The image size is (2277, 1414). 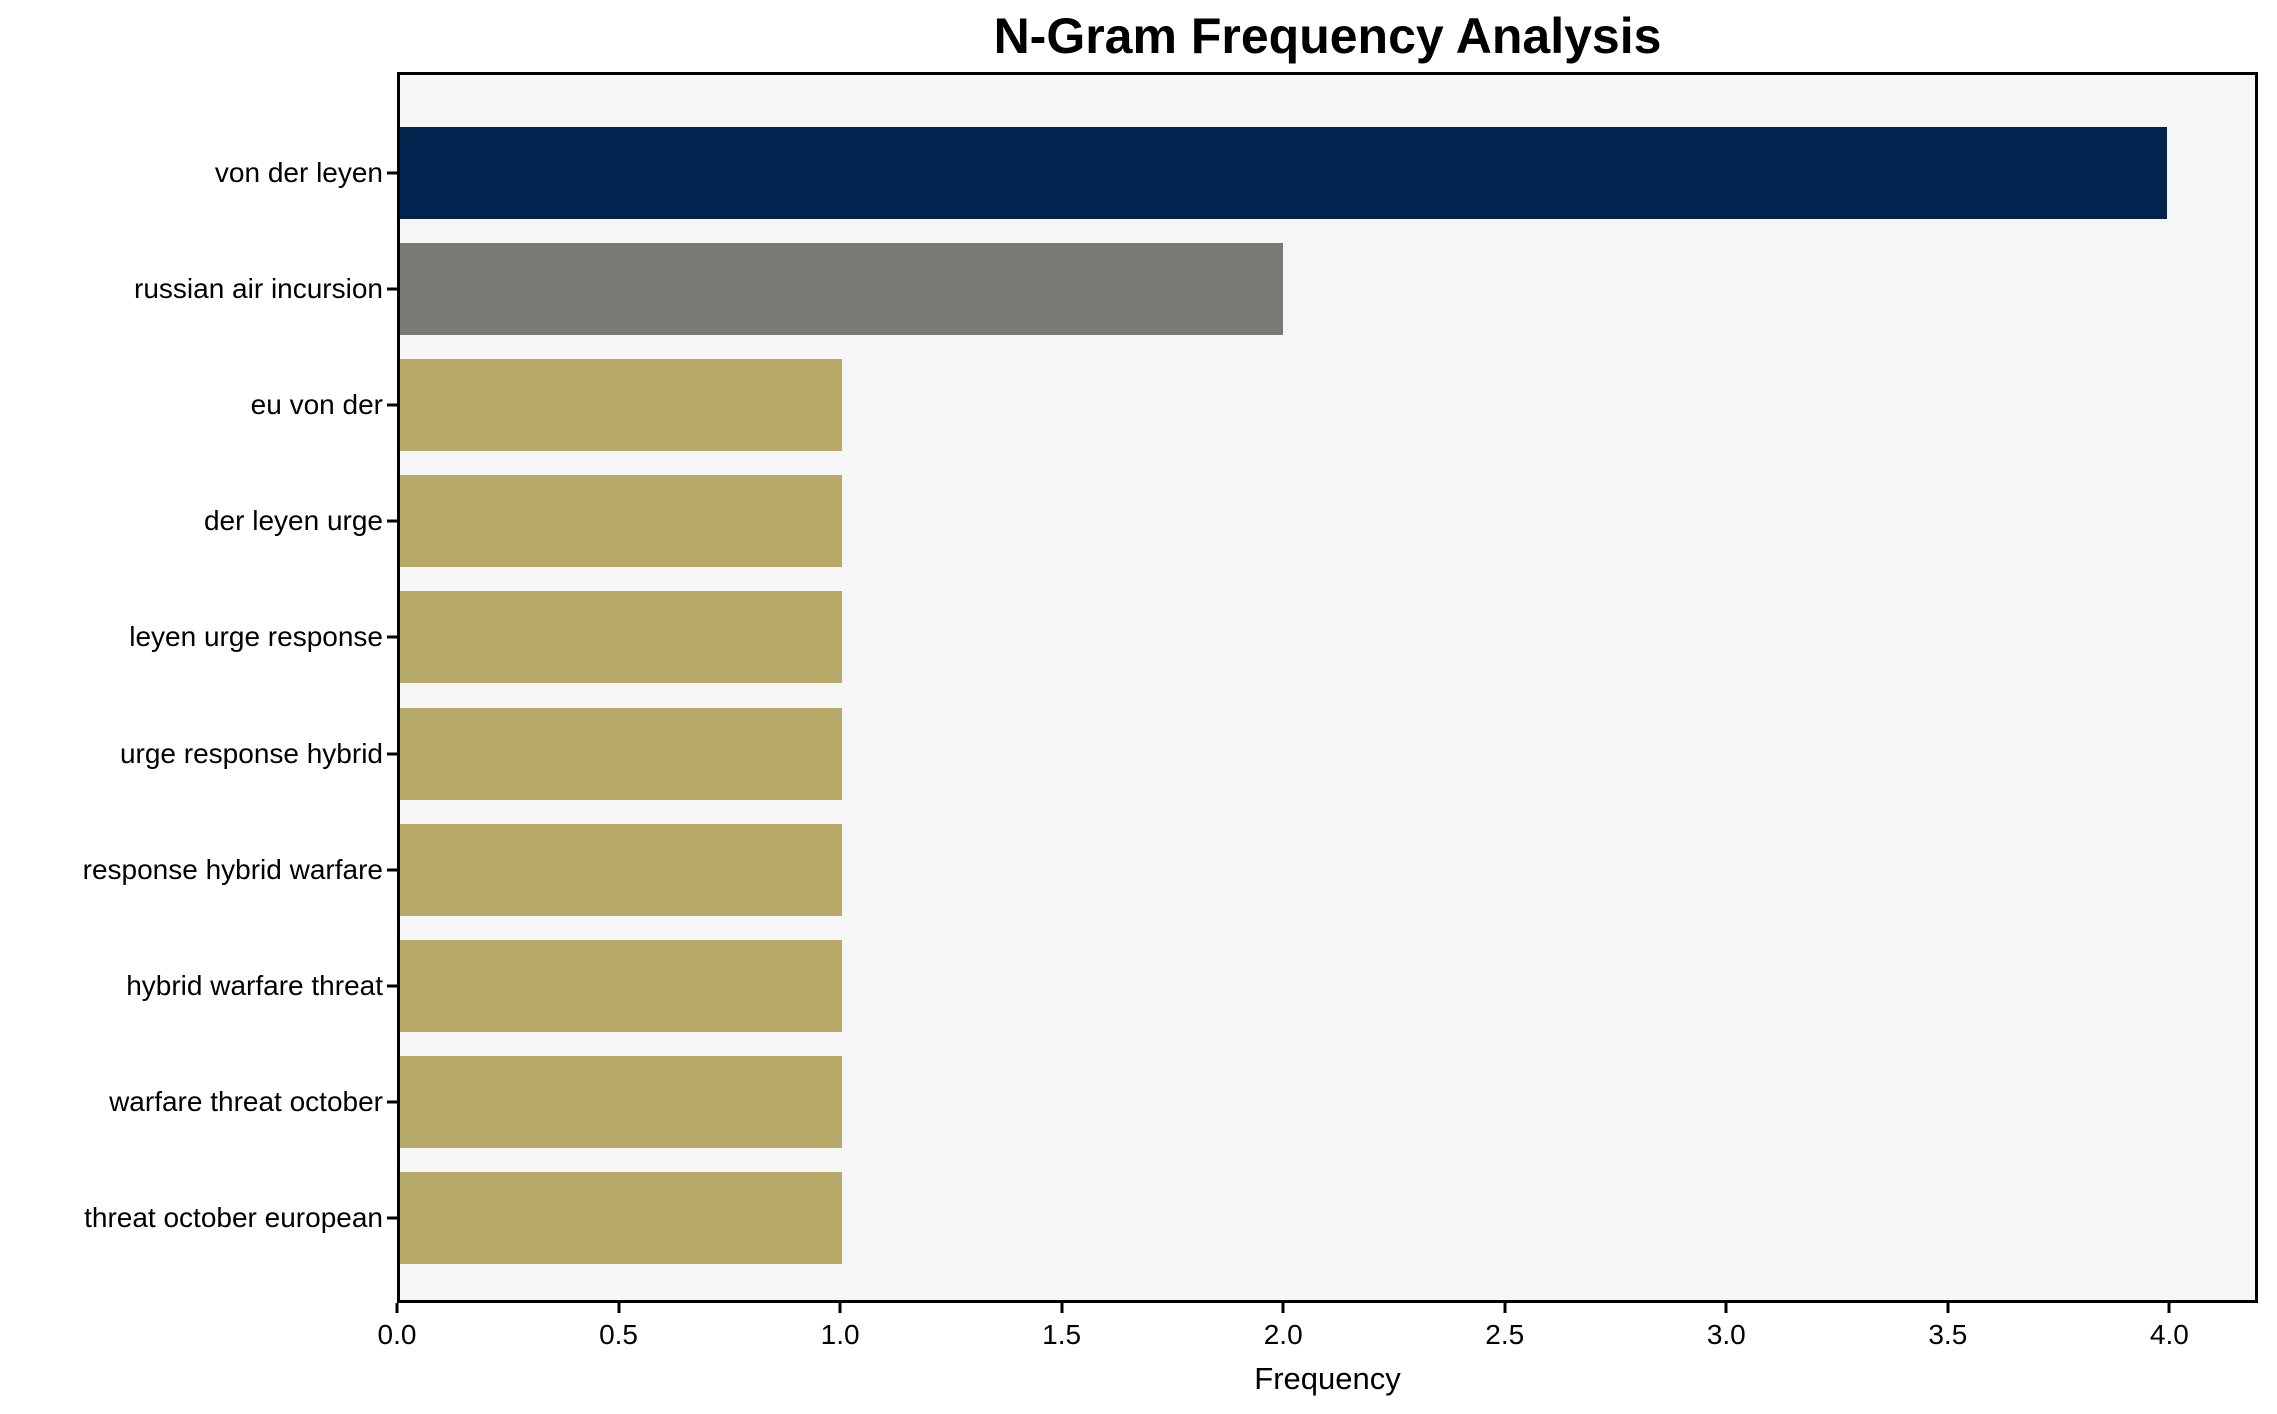 What do you see at coordinates (298, 173) in the screenshot?
I see `y-tick-label: von der leyen` at bounding box center [298, 173].